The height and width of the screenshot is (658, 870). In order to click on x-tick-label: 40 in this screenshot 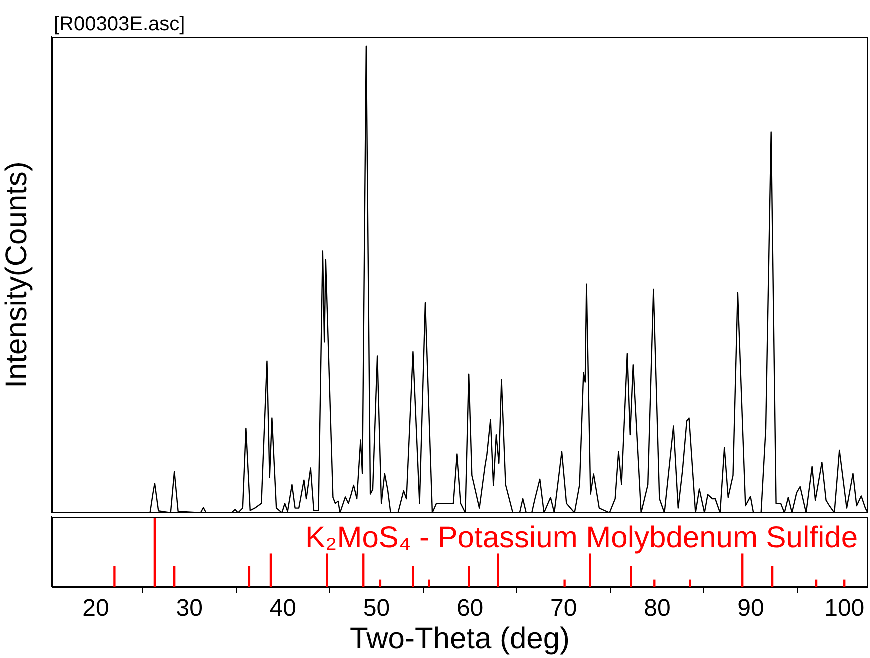, I will do `click(283, 608)`.